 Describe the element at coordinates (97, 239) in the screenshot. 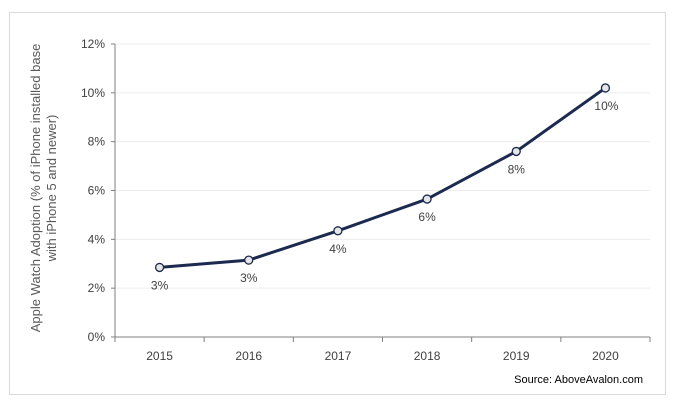

I see `y-tick-label: 4%` at that location.